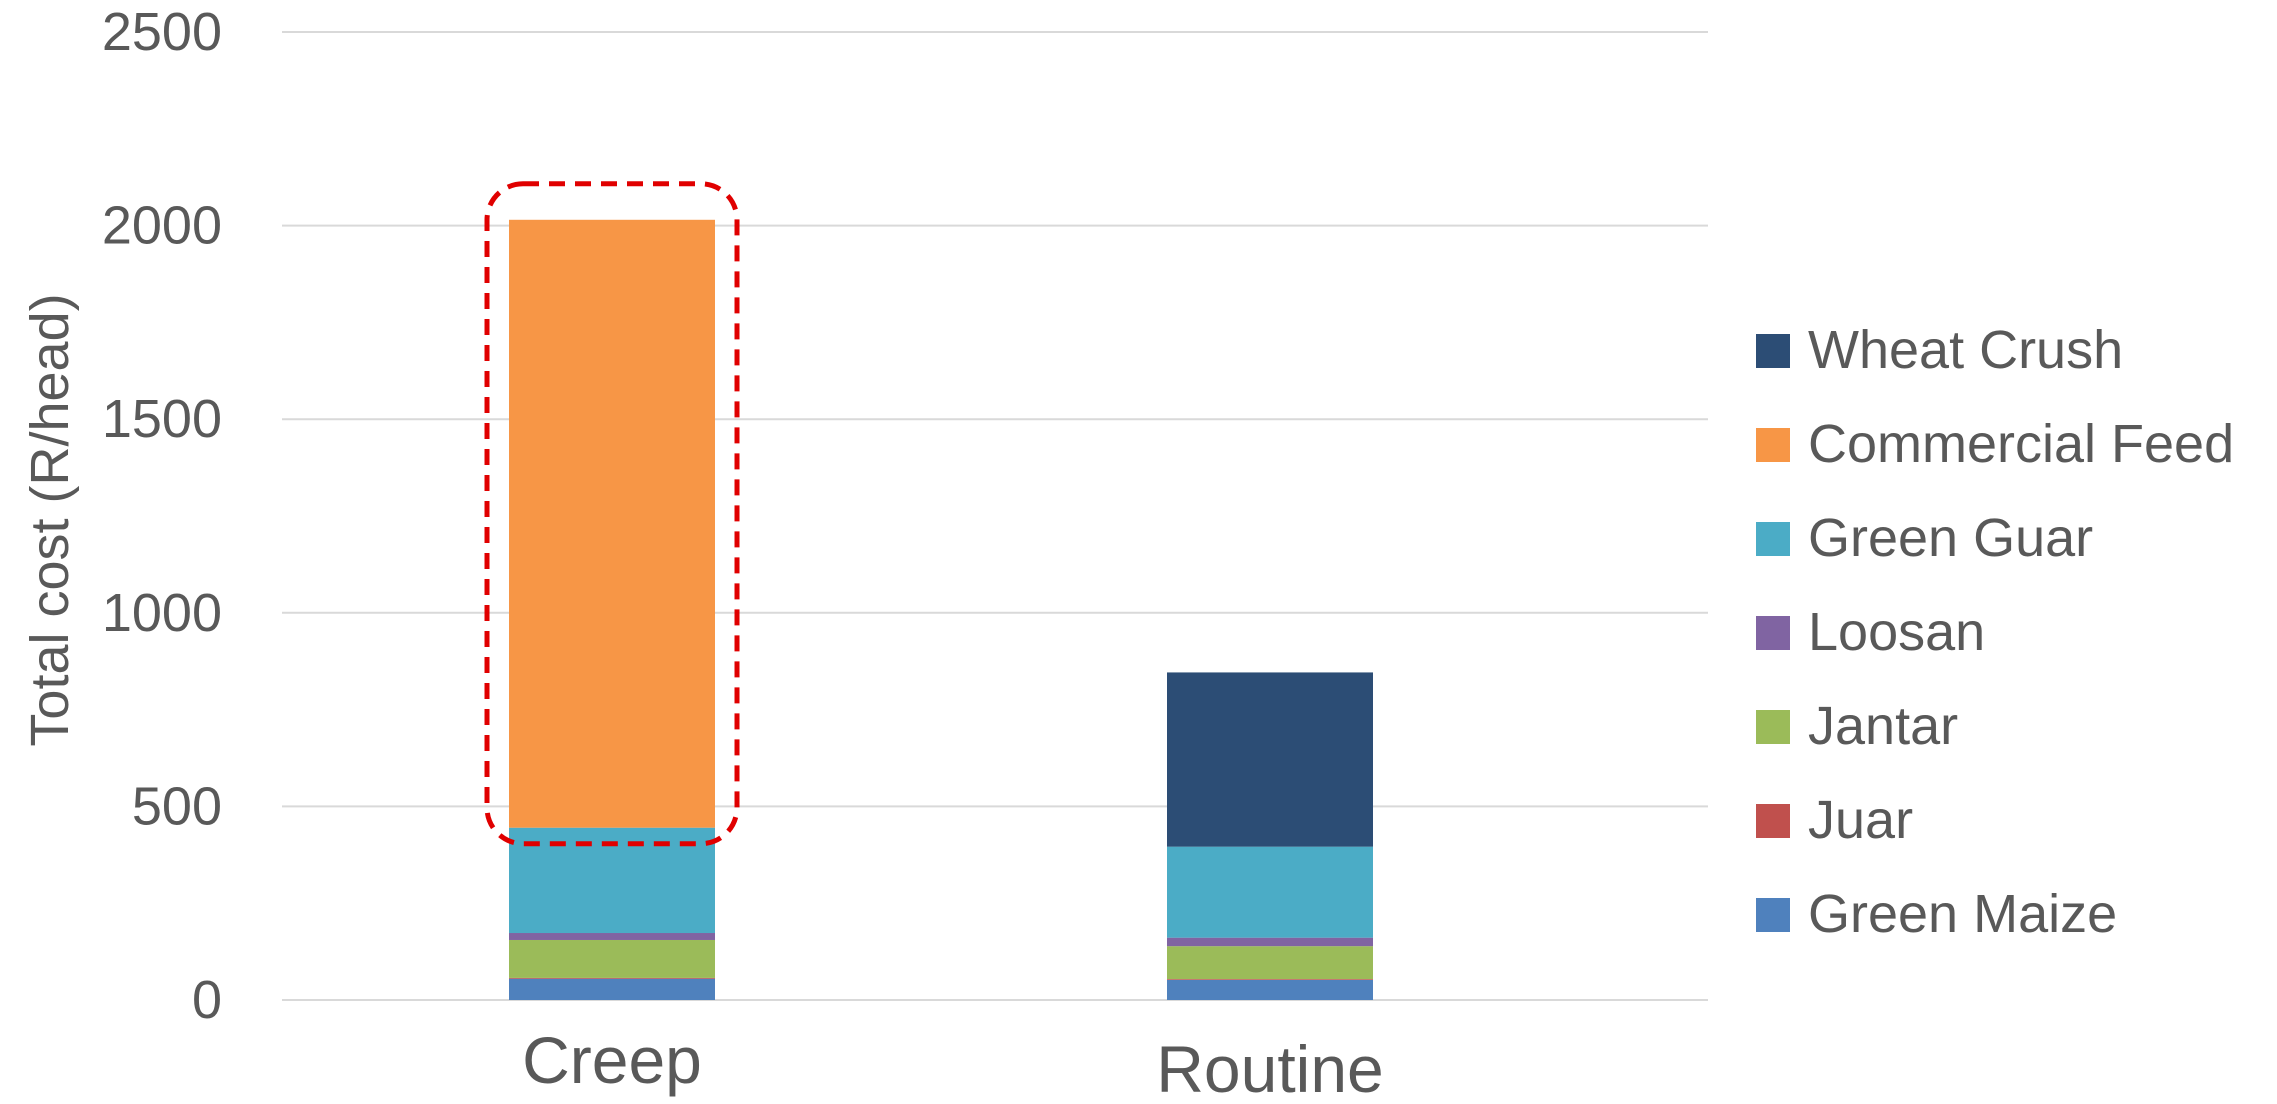  I want to click on highlight-box, so click(612, 514).